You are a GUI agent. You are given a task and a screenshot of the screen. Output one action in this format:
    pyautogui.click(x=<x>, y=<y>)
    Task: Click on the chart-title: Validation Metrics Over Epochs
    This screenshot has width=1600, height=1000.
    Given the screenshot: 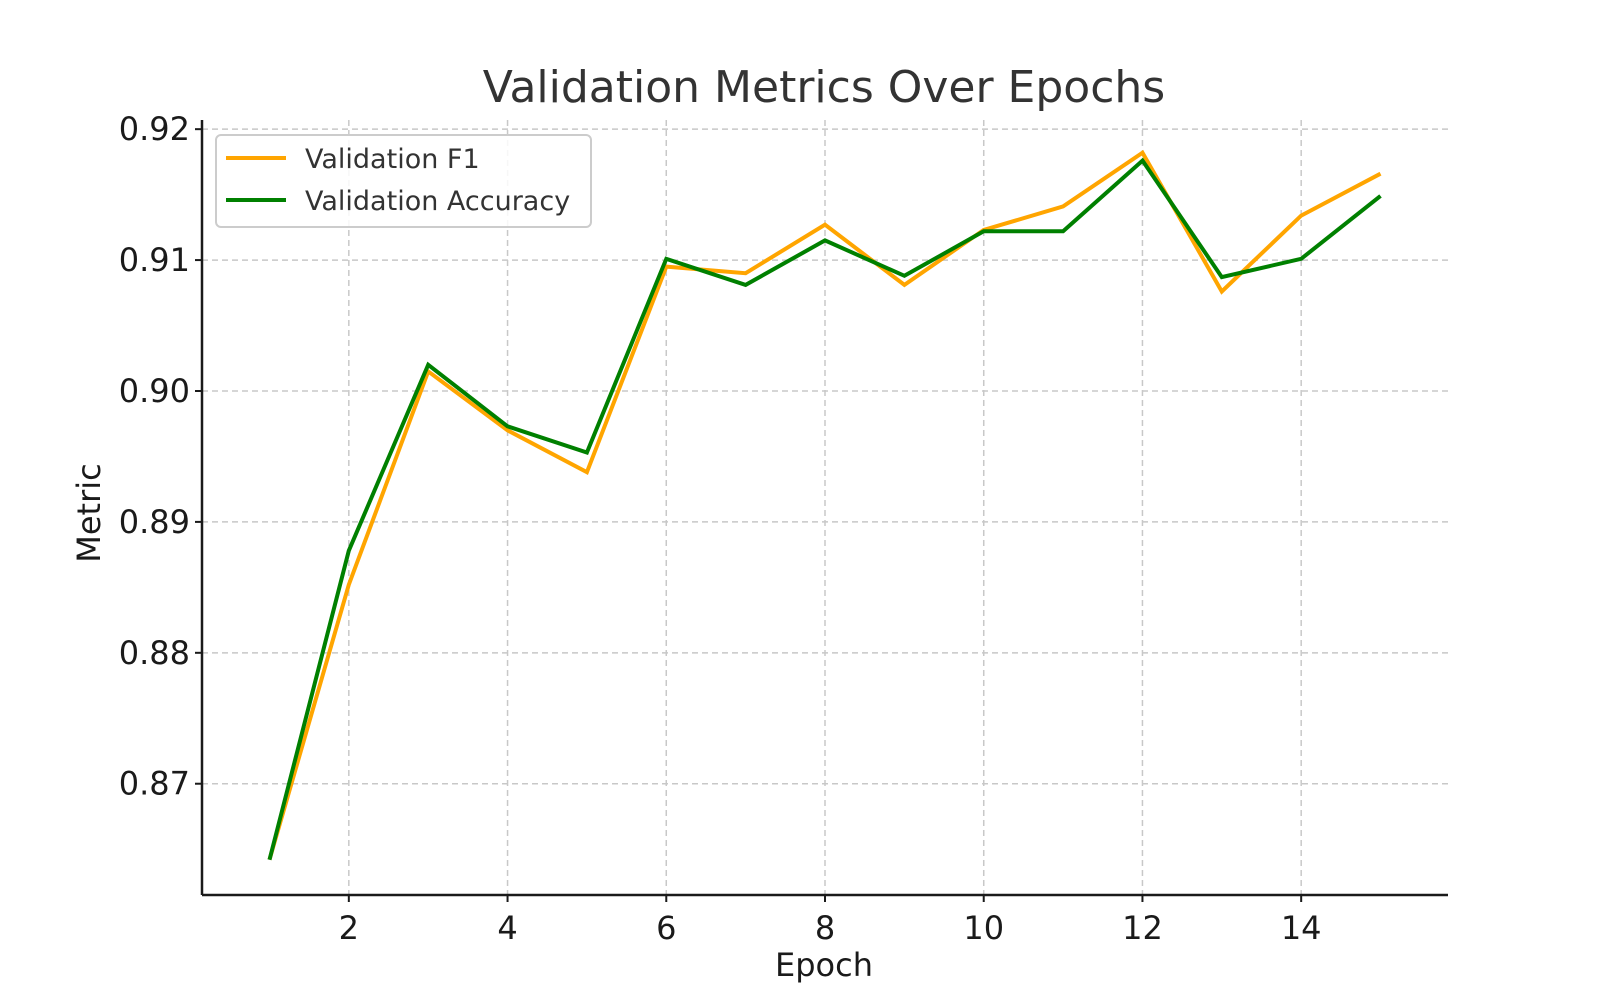 What is the action you would take?
    pyautogui.click(x=824, y=87)
    